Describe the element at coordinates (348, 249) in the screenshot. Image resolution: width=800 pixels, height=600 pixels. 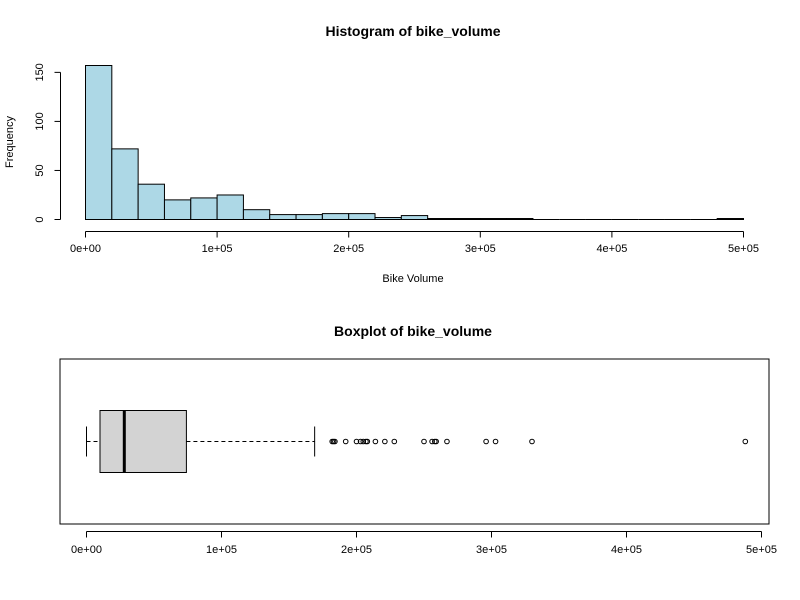
I see `histogram-x-tick-label: 2e+05` at that location.